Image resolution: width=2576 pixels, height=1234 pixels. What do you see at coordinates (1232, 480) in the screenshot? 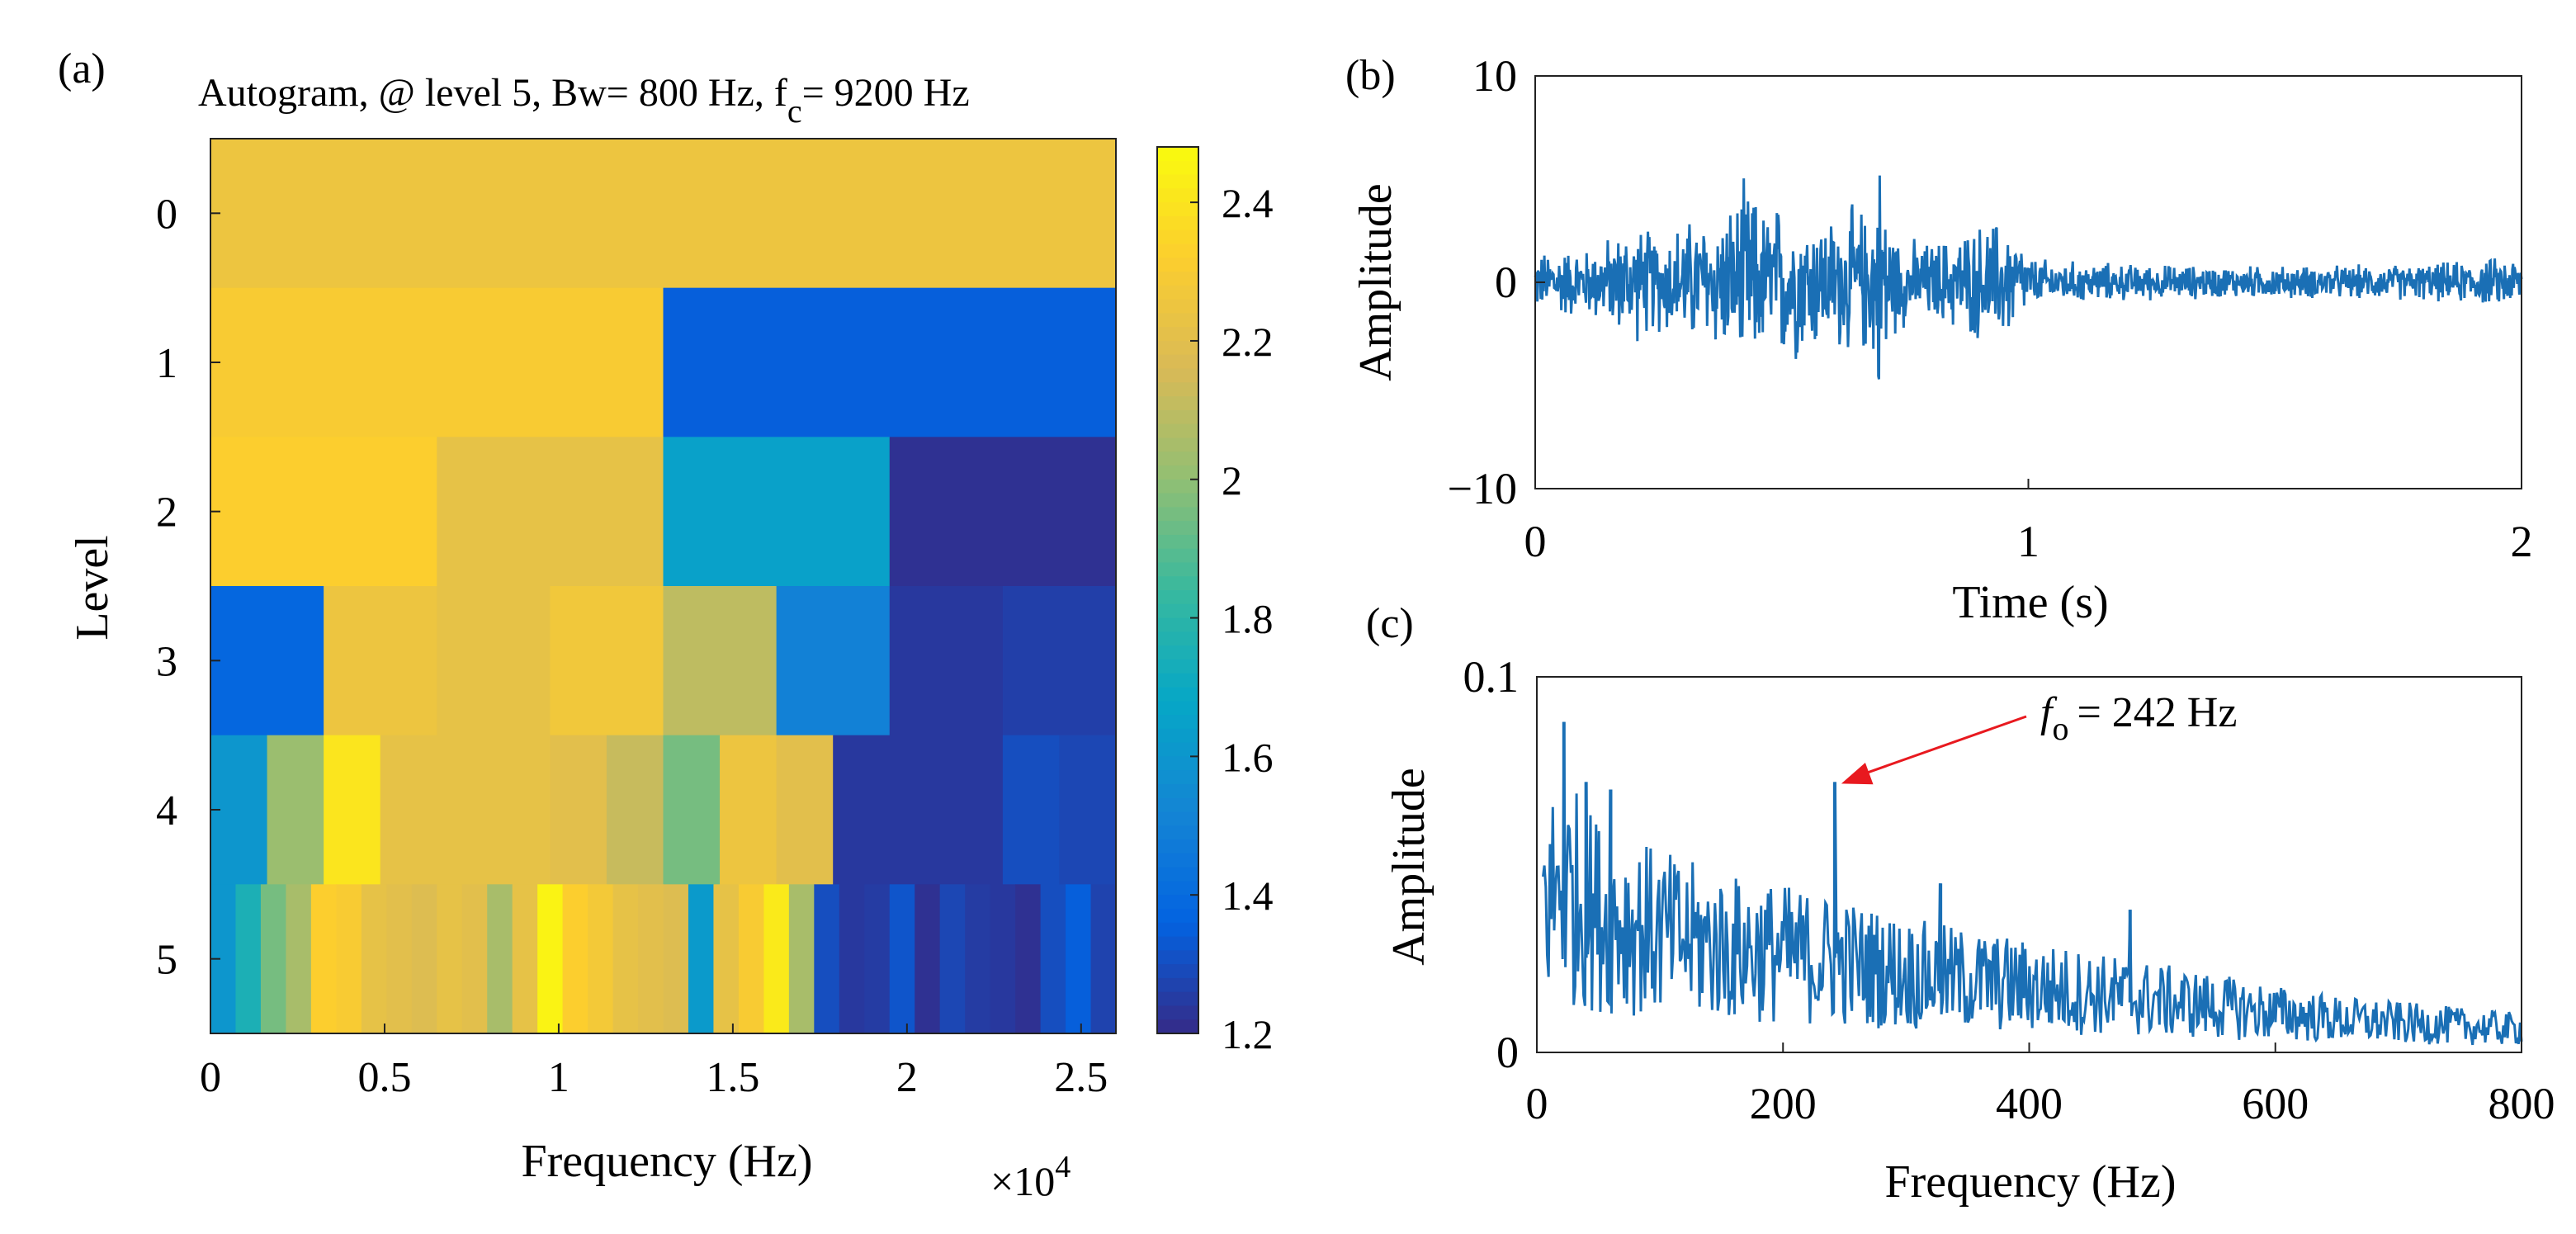
I see `colorbar-tick-label: 2` at bounding box center [1232, 480].